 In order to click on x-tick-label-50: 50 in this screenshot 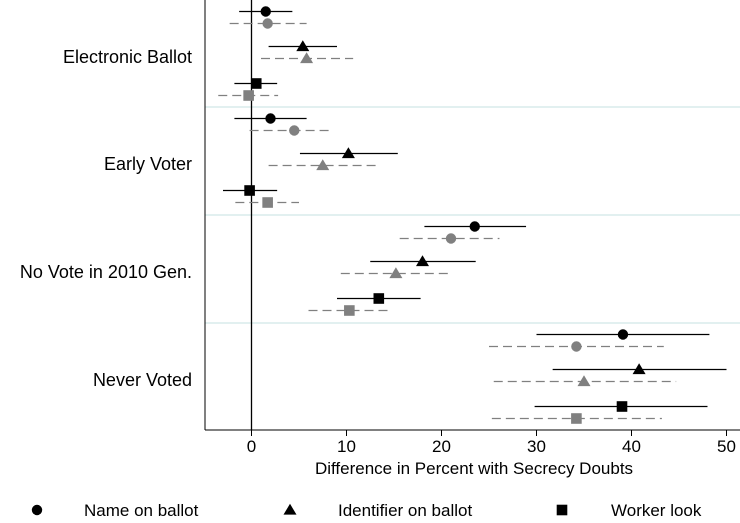, I will do `click(726, 446)`.